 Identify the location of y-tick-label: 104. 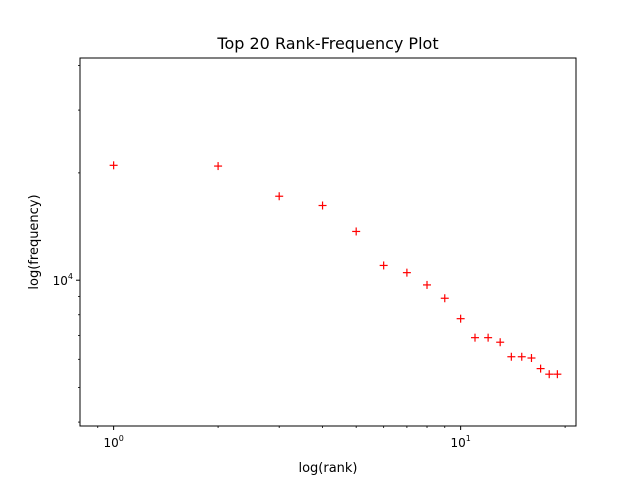
(63, 280).